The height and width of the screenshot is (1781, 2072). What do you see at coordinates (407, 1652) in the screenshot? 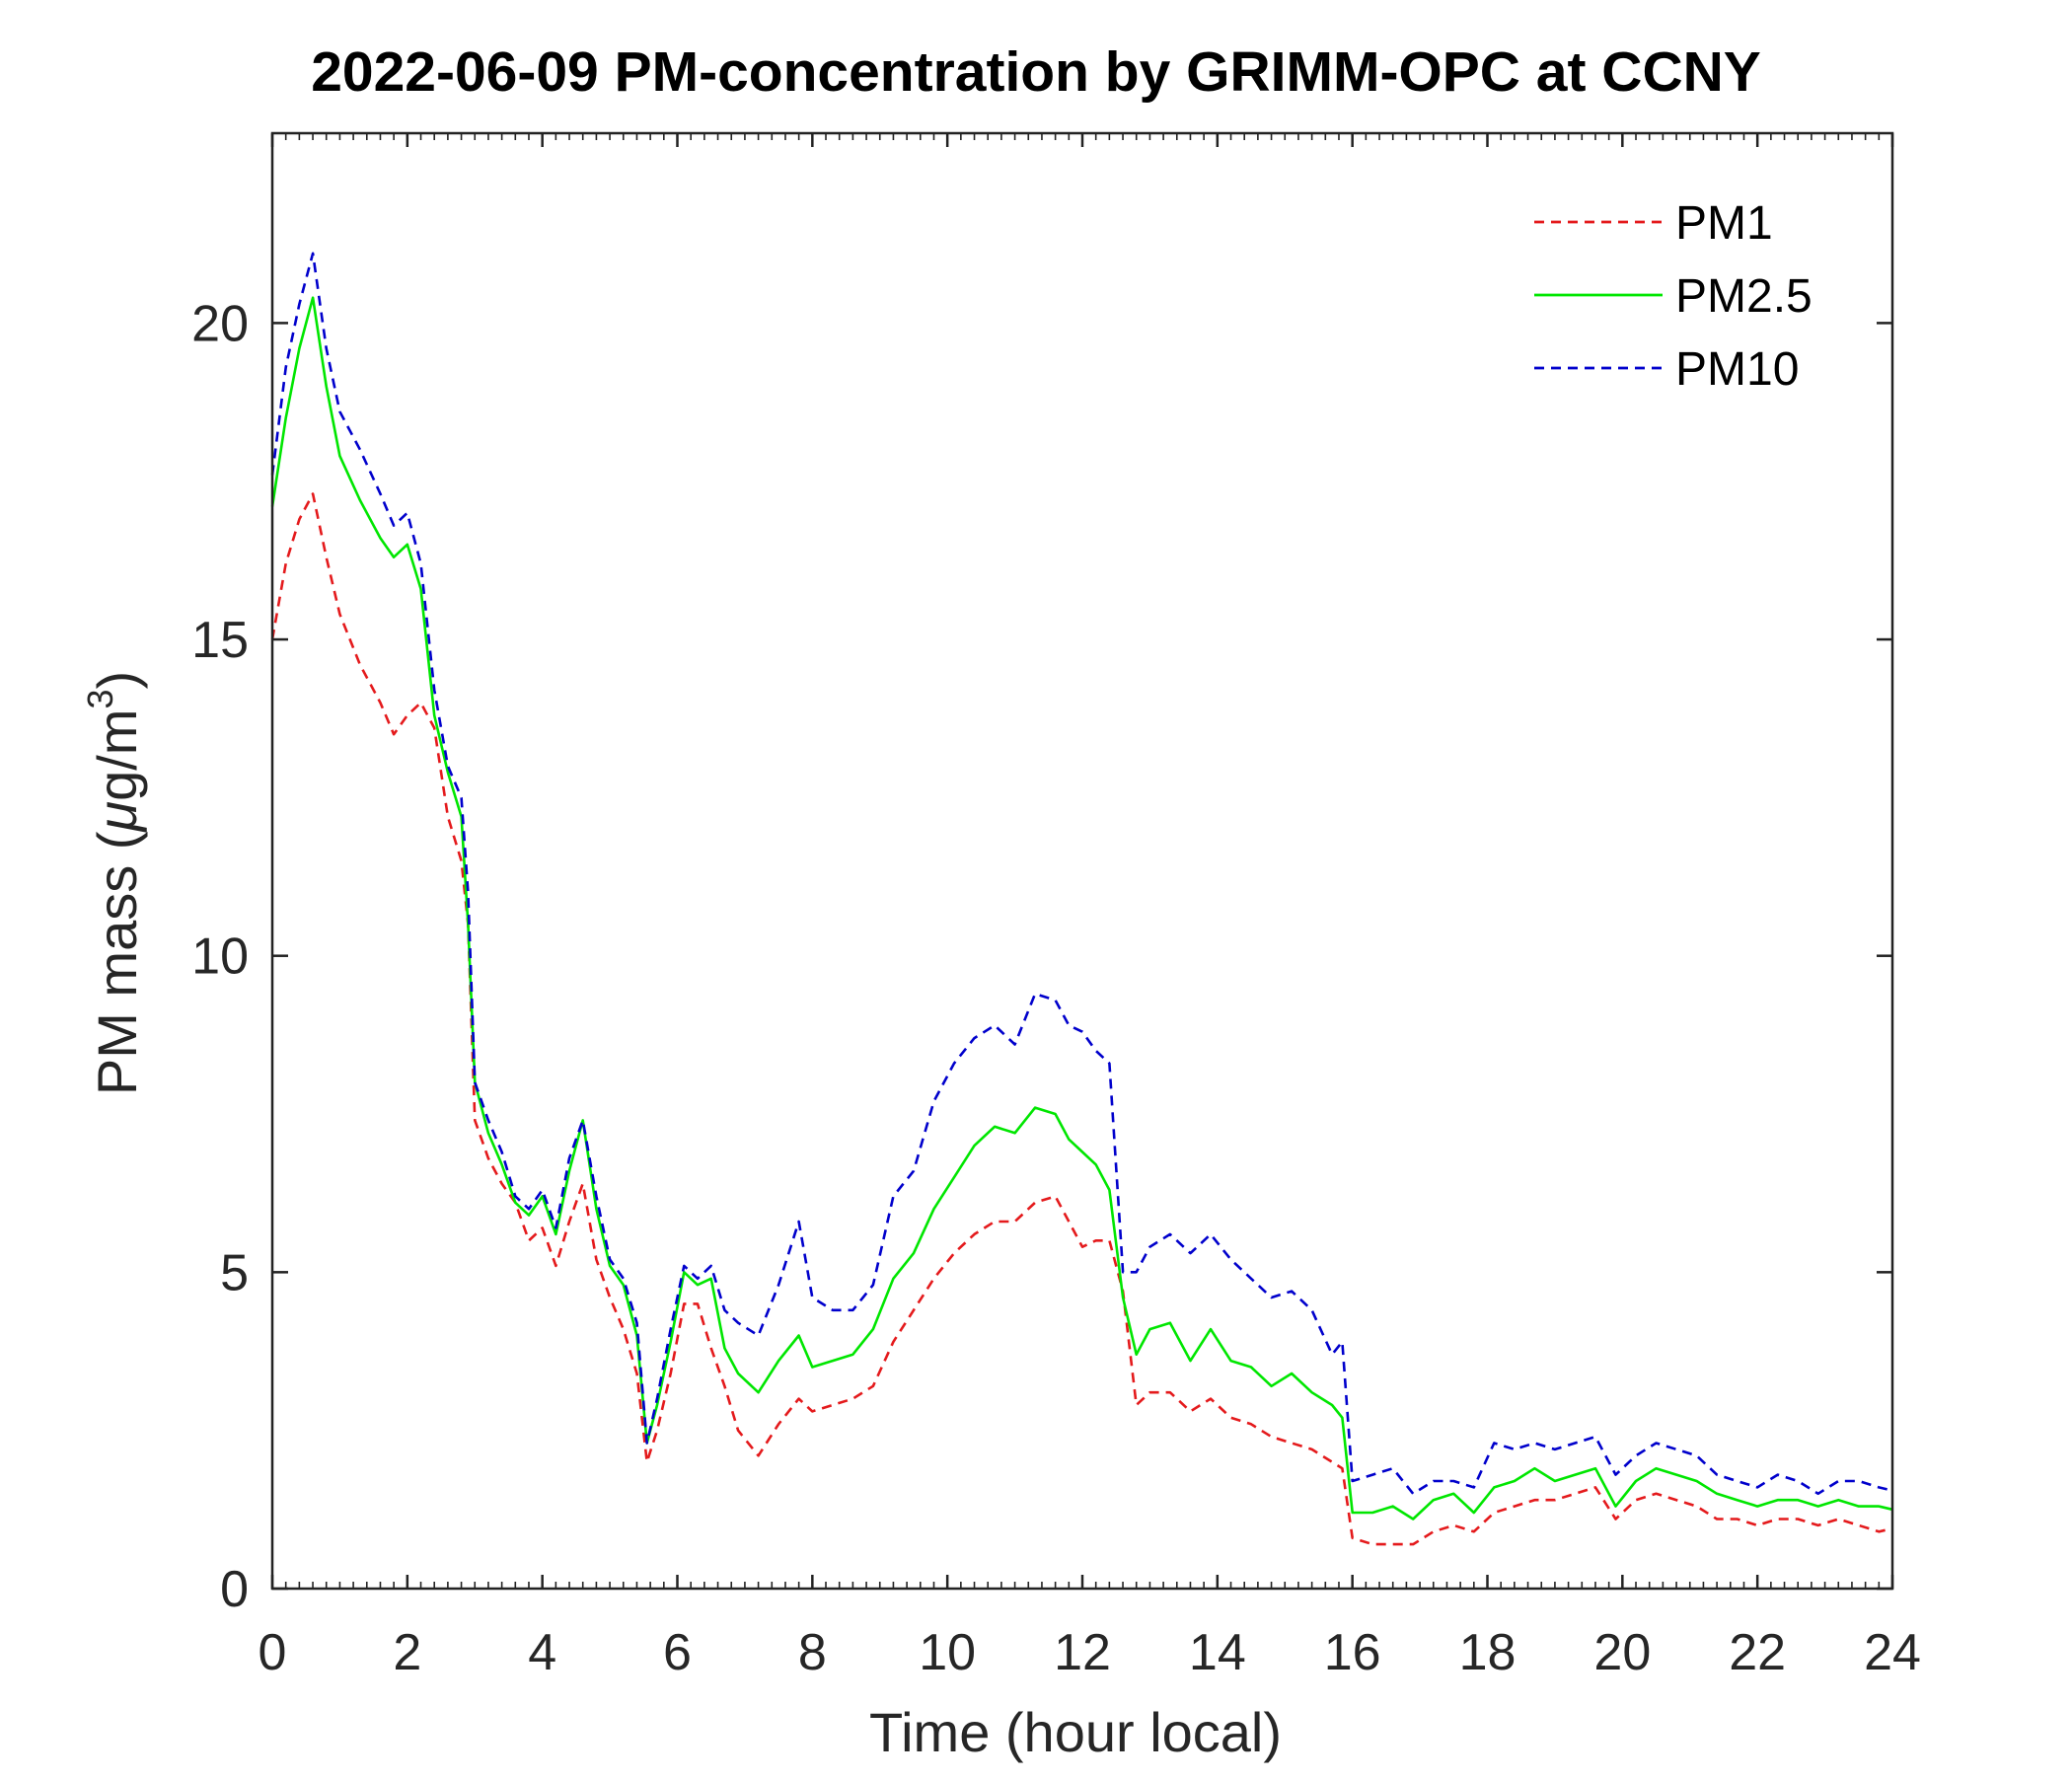
I see `x-tick-label: 2` at bounding box center [407, 1652].